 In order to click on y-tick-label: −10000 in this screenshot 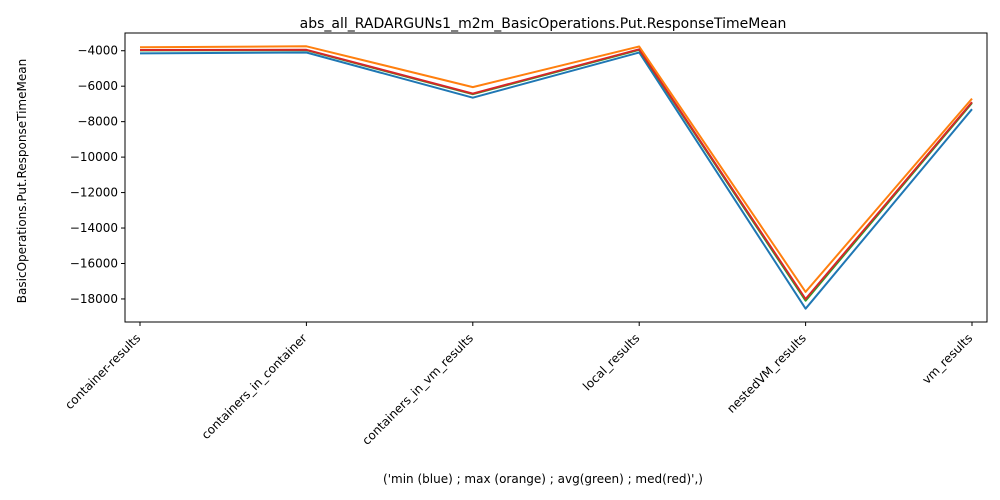, I will do `click(94, 157)`.